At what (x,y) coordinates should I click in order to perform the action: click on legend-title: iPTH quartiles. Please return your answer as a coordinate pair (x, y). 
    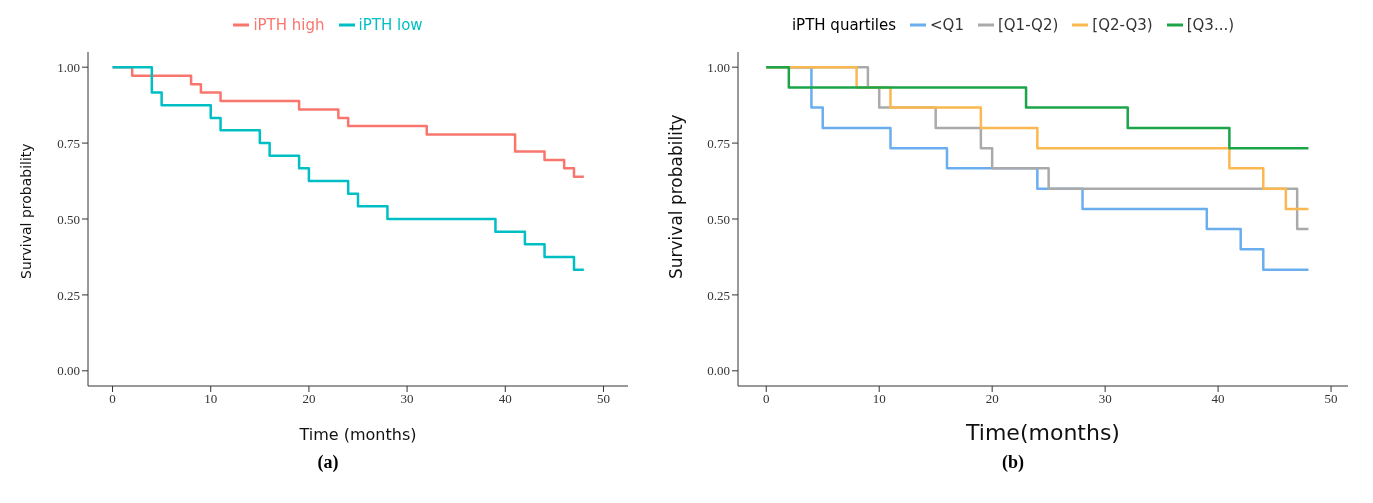
    Looking at the image, I should click on (844, 25).